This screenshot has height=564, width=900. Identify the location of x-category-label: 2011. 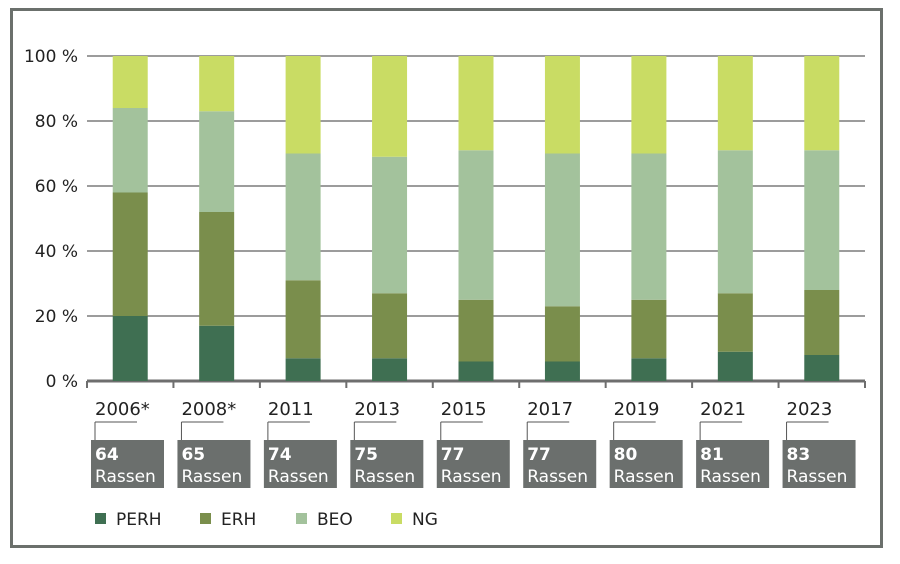
(291, 409).